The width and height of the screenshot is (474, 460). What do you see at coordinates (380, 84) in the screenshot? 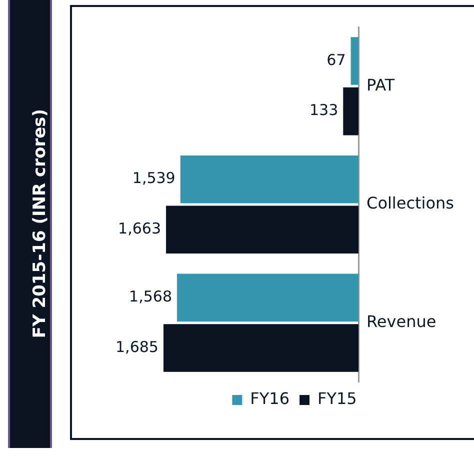
I see `y-tick-label: PAT` at bounding box center [380, 84].